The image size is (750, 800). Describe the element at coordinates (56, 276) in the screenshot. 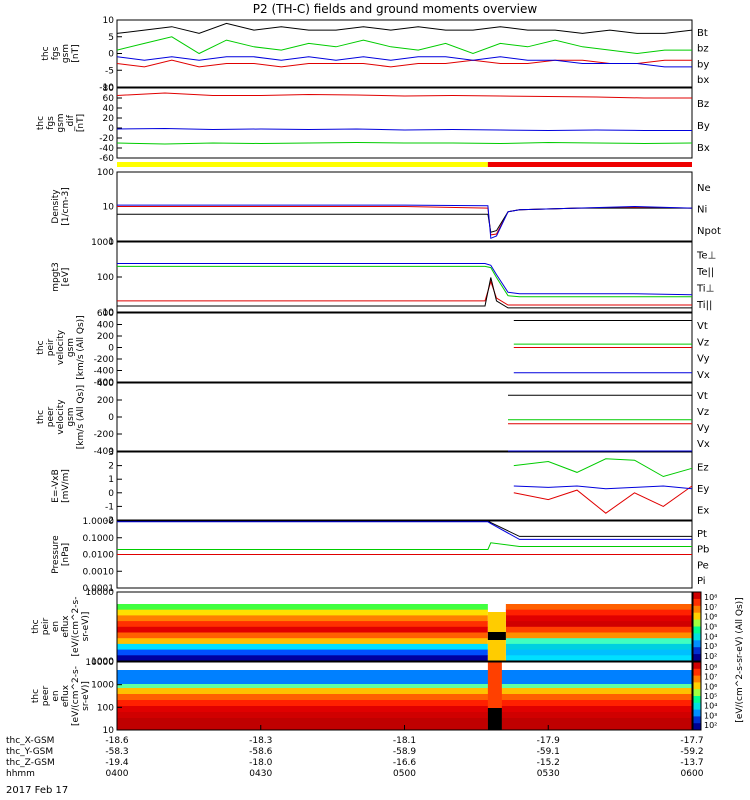

I see `y-axis-label: mpgt3` at that location.